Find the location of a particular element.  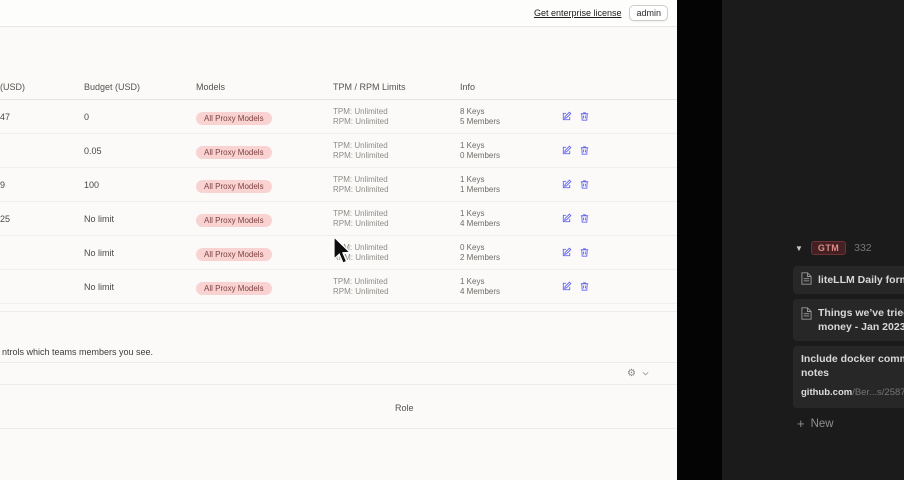

info-cell: 1 Keys 0 Members is located at coordinates (480, 150).